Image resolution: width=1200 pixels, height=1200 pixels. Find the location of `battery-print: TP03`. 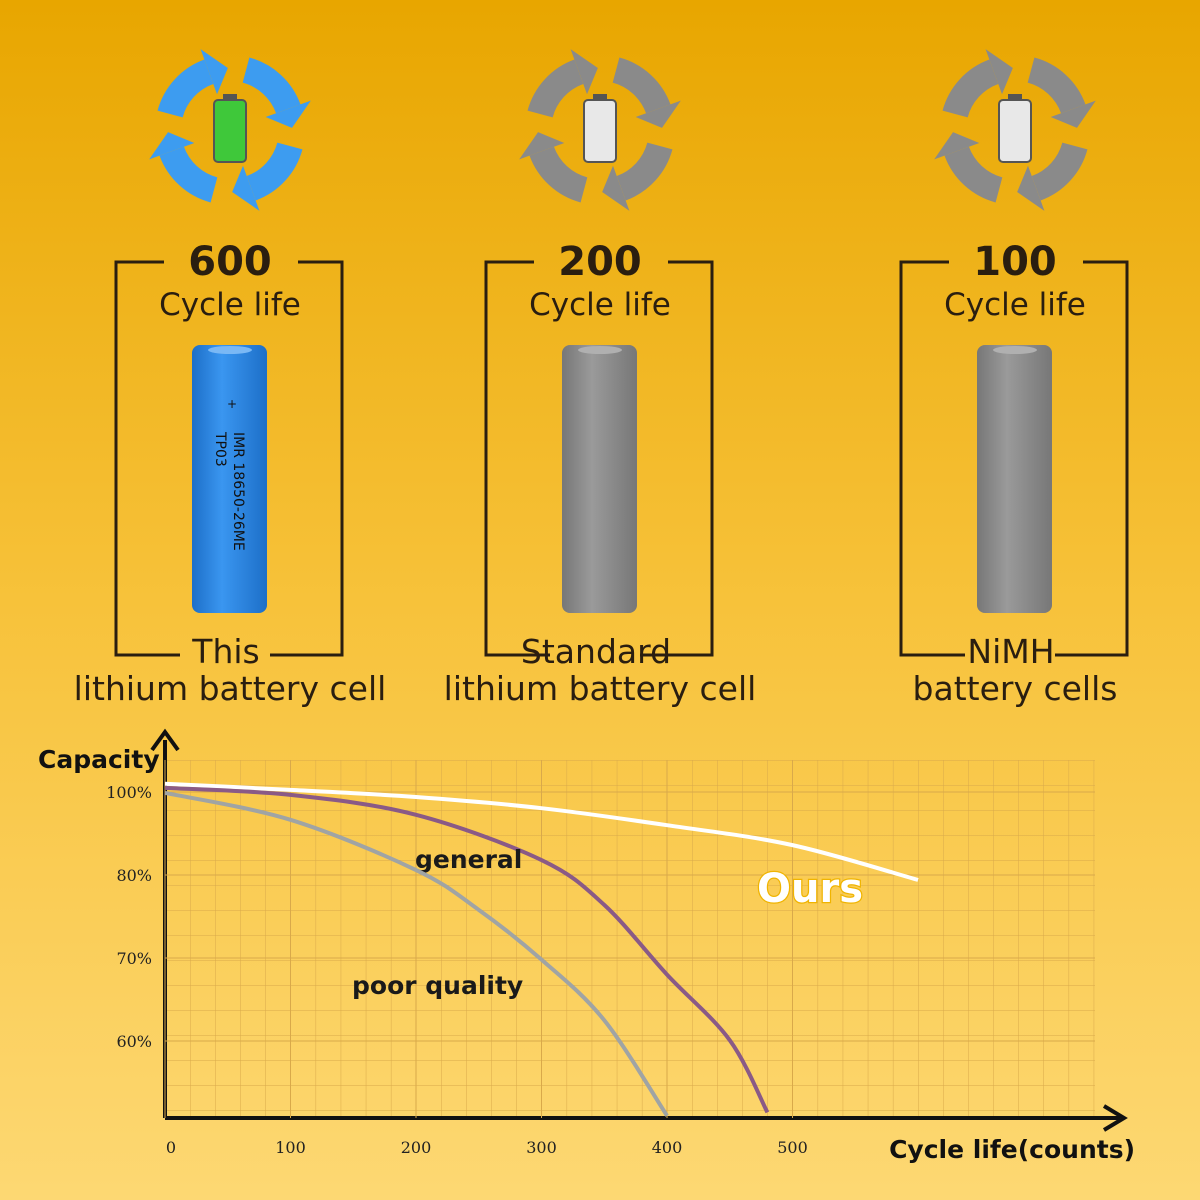

battery-print: TP03 is located at coordinates (220, 449).